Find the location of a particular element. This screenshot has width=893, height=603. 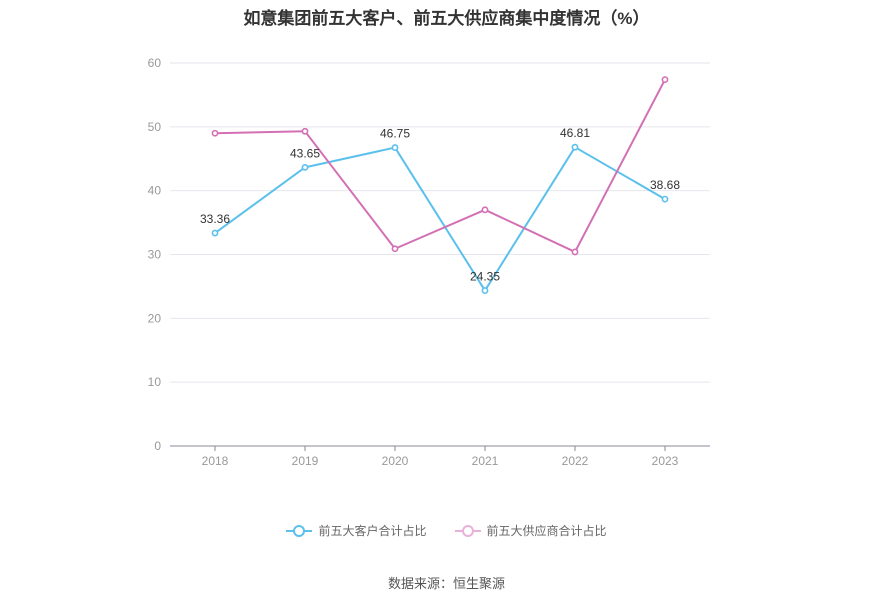

x-axis: 2018 2019 2020 2021 2022 2023 is located at coordinates (440, 456).